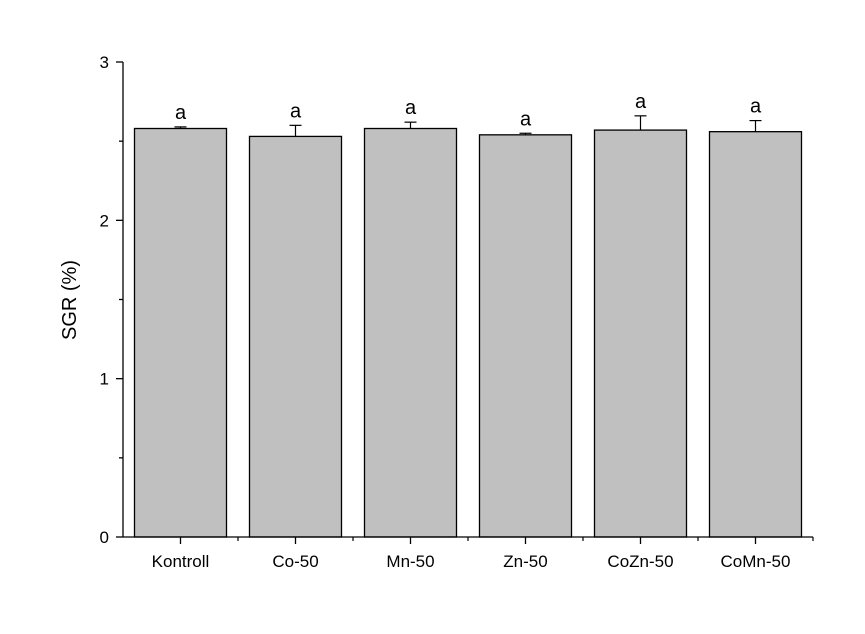 This screenshot has height=634, width=865. What do you see at coordinates (410, 561) in the screenshot?
I see `x-tick-label: Mn-50` at bounding box center [410, 561].